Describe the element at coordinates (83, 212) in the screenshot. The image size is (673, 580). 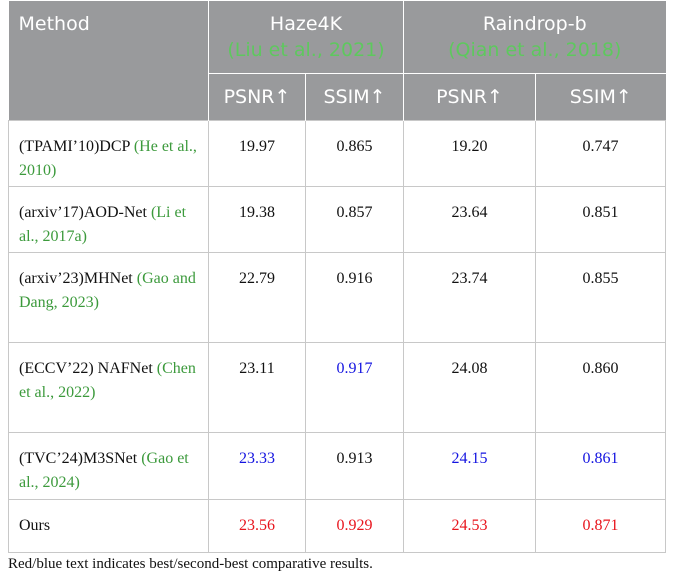
I see `method-name: (arxiv’17)AOD-Net` at that location.